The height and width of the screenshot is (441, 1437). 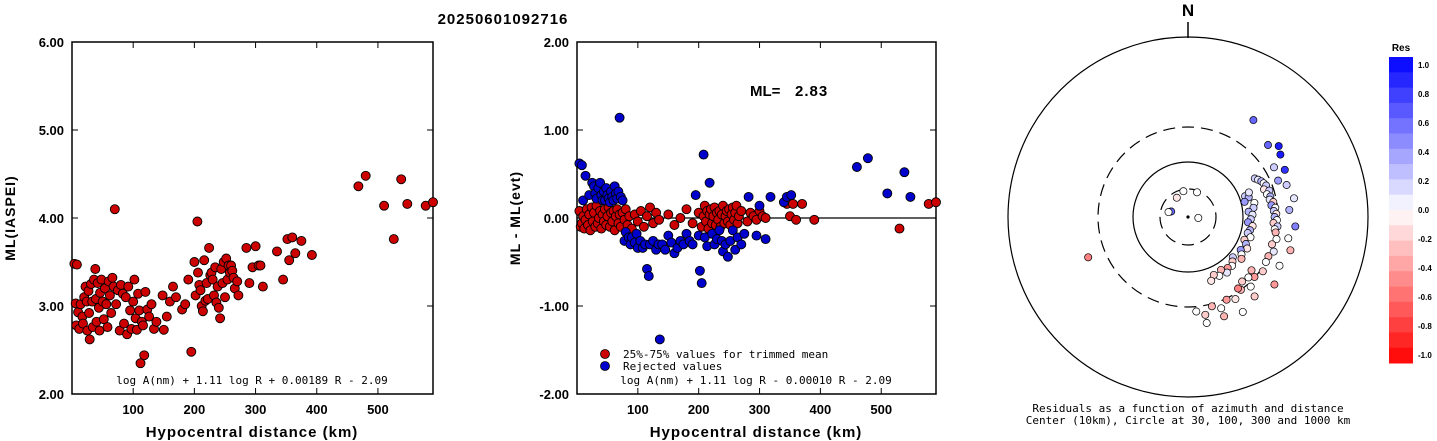 I want to click on panel2-y-tick-label: 0.00, so click(x=556, y=218).